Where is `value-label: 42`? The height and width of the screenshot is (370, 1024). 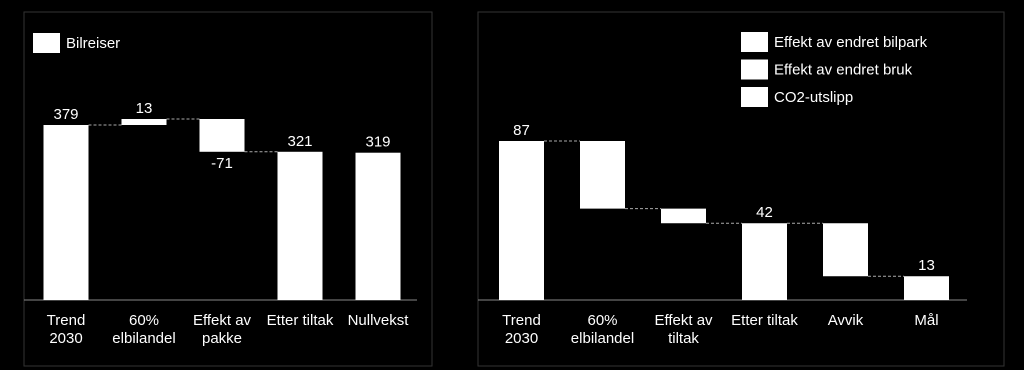
value-label: 42 is located at coordinates (764, 212).